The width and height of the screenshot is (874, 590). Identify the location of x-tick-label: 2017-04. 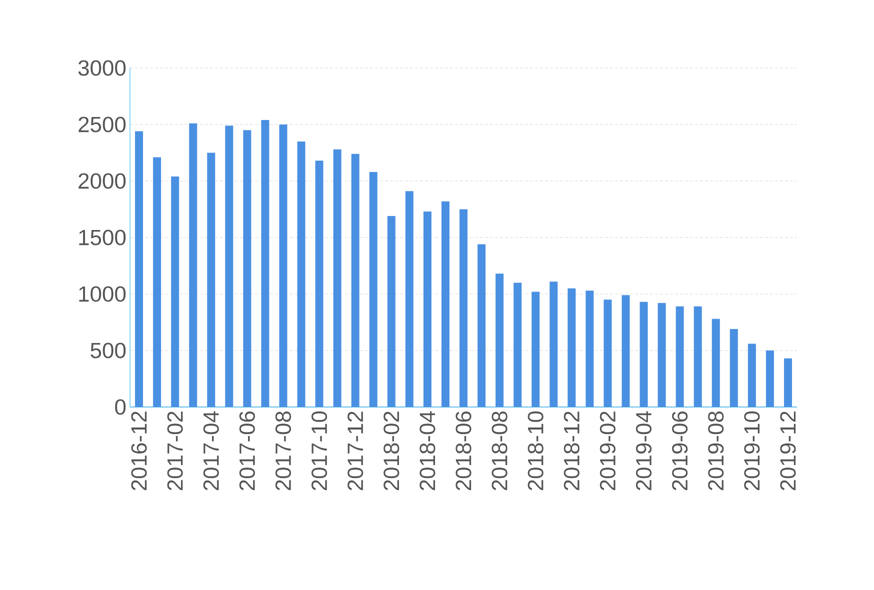
(211, 450).